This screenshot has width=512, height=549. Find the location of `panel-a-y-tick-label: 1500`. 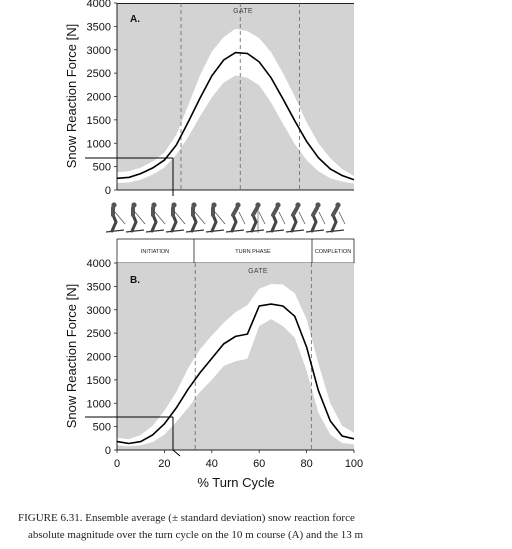

panel-a-y-tick-label: 1500 is located at coordinates (99, 121).